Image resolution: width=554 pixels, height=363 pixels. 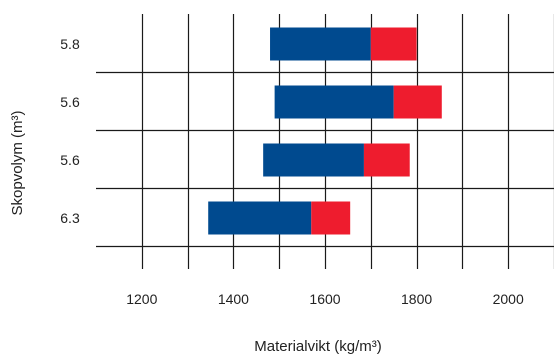 I want to click on y-tick-labels: 5.8 5.6 5.6 6.3, so click(x=70, y=131).